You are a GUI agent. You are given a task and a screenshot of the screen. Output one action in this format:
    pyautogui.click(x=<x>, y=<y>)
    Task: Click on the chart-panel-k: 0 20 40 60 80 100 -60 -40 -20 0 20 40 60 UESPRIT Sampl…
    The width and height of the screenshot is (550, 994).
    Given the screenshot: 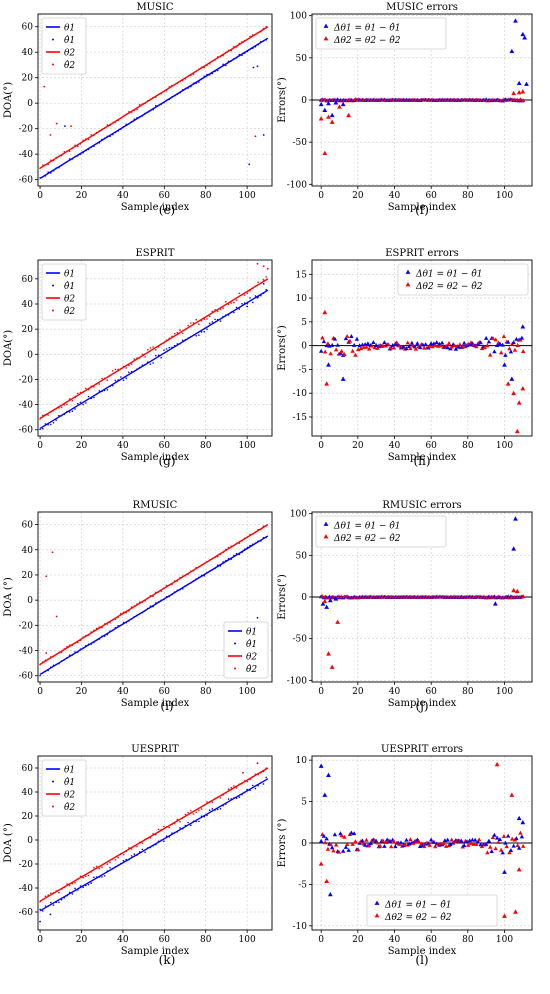 What is the action you would take?
    pyautogui.click(x=138, y=855)
    